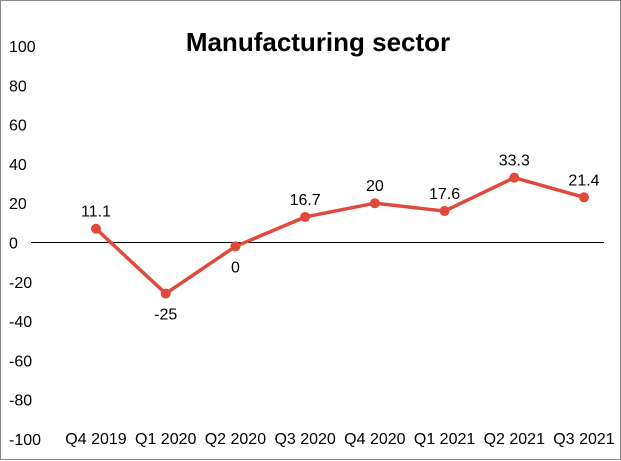 Image resolution: width=621 pixels, height=461 pixels. Describe the element at coordinates (18, 204) in the screenshot. I see `y-tick-label: 20` at that location.